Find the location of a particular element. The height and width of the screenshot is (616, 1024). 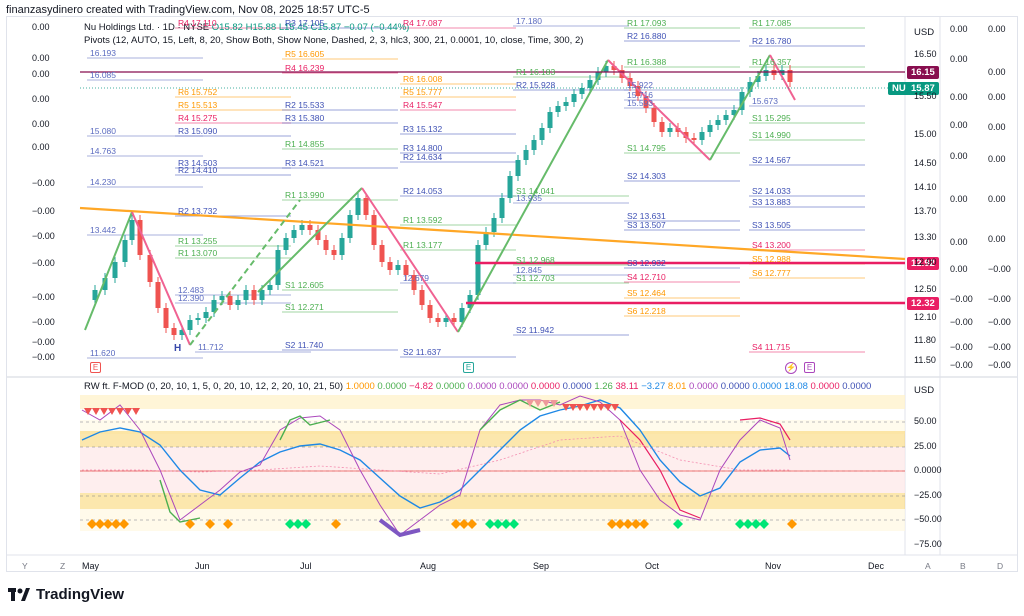

price-axis-label: 14.50 is located at coordinates (925, 163).